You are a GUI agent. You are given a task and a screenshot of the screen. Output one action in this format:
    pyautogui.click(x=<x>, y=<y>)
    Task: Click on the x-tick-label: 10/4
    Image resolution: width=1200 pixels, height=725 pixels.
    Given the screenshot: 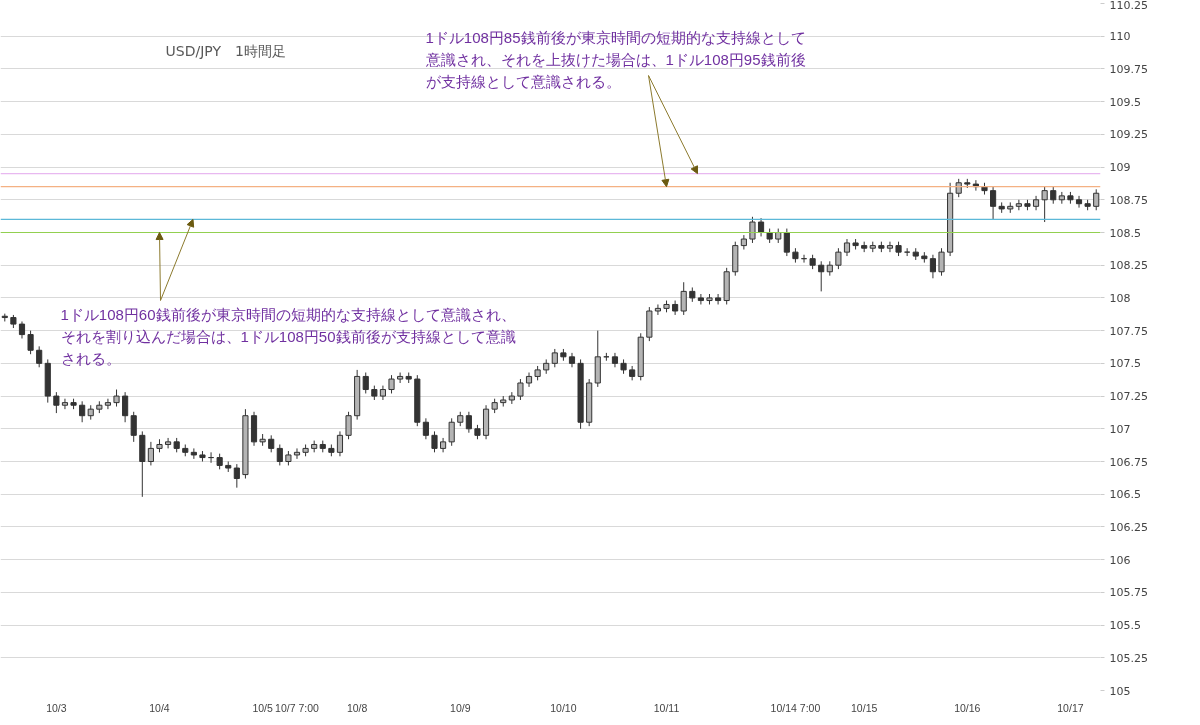 What is the action you would take?
    pyautogui.click(x=159, y=707)
    